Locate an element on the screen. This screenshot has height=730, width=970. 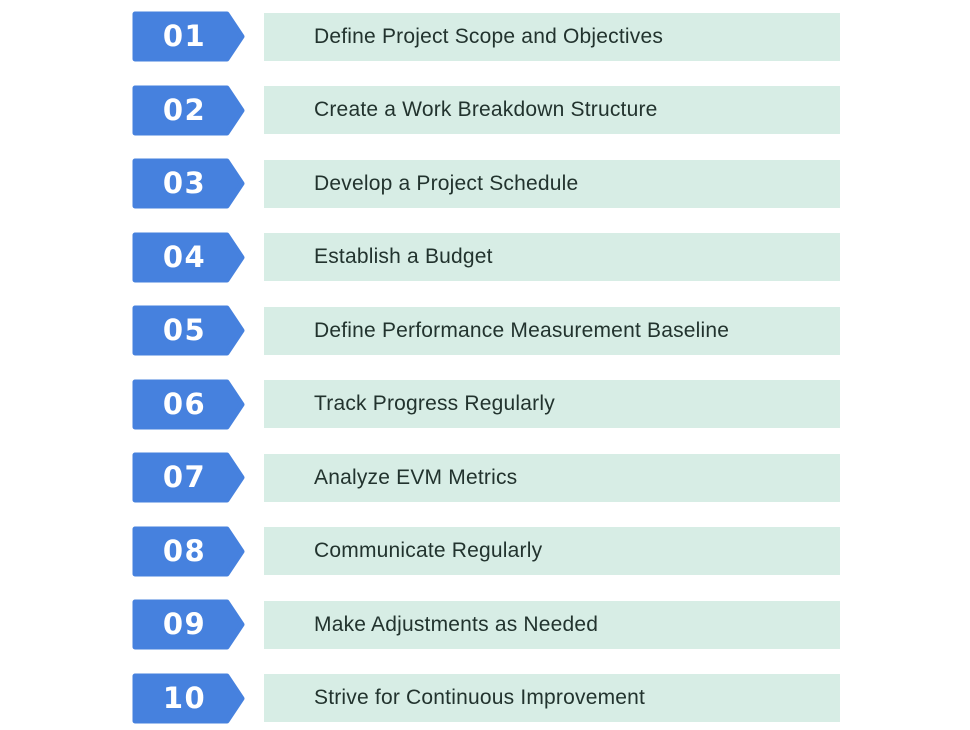
step-number-badge: 10 is located at coordinates (188, 698).